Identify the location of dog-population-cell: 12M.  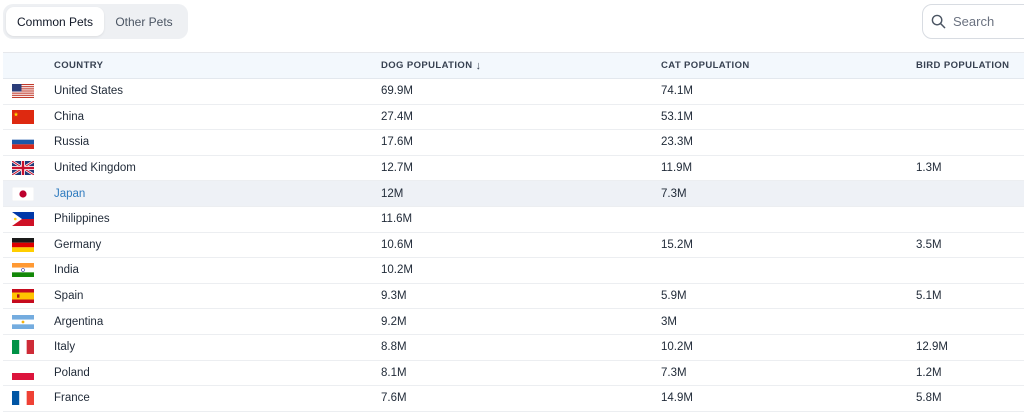
(392, 193).